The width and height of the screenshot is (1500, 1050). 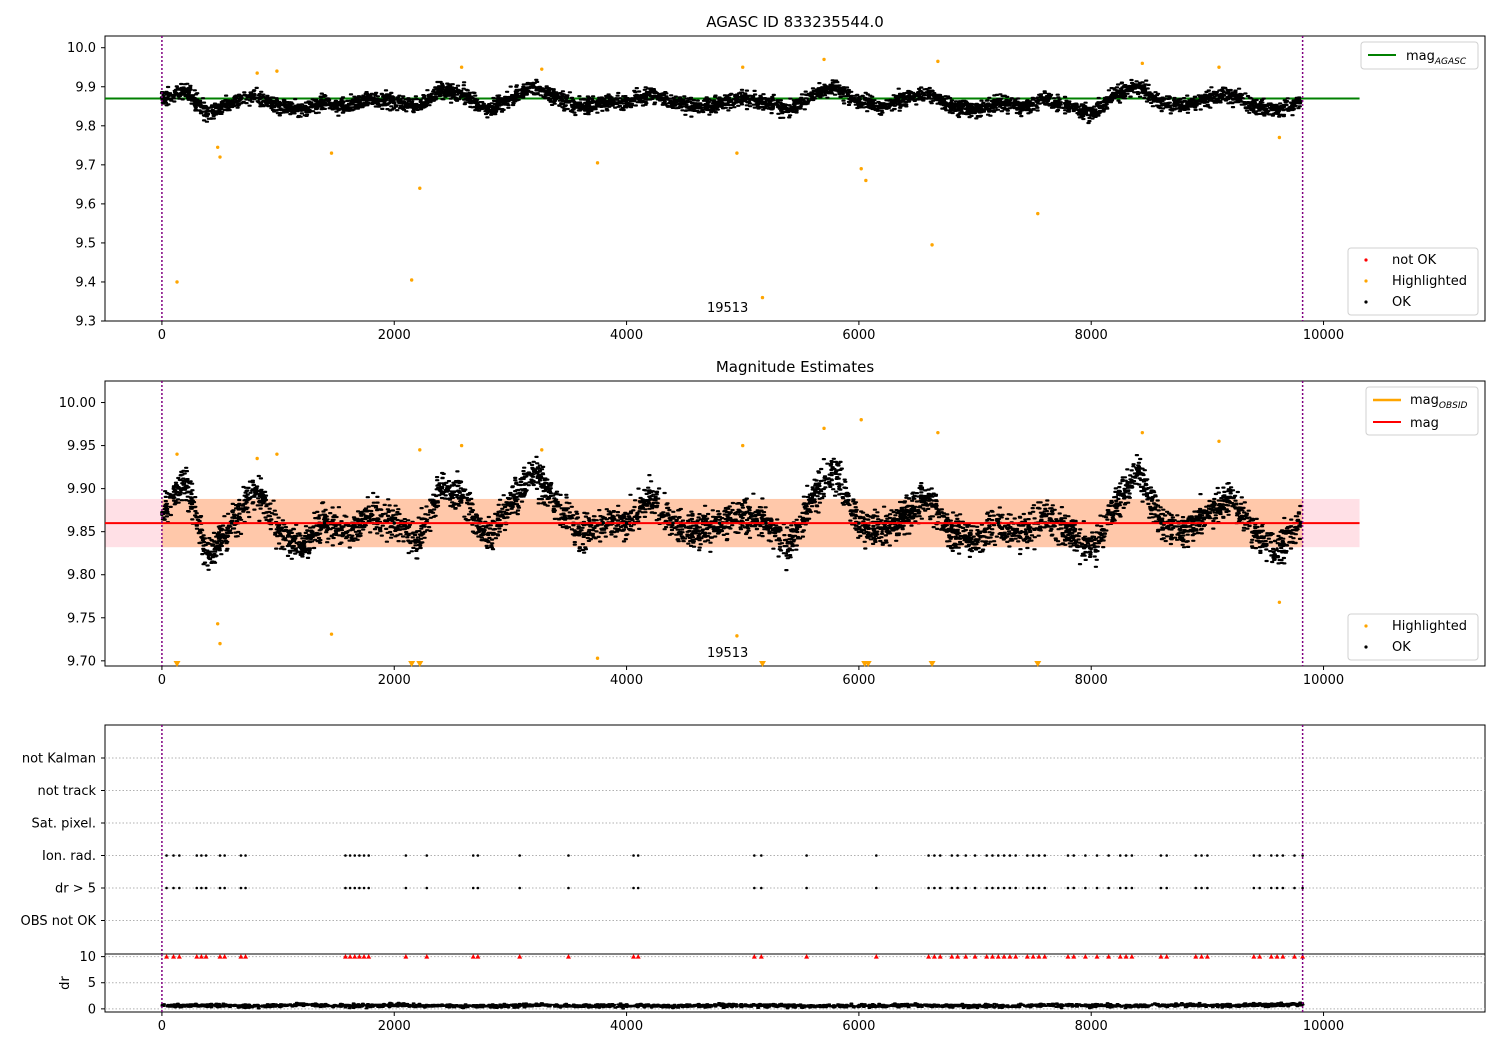 What do you see at coordinates (1424, 423) in the screenshot?
I see `legend-label-mag: mag` at bounding box center [1424, 423].